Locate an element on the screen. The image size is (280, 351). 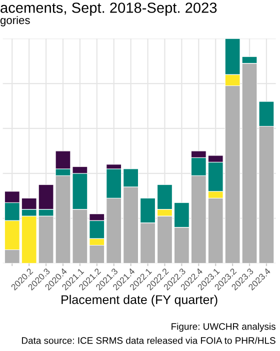
source-note: Data source: ICE SRMS data released via FOIA to PHR/HLS is located at coordinates (149, 340).